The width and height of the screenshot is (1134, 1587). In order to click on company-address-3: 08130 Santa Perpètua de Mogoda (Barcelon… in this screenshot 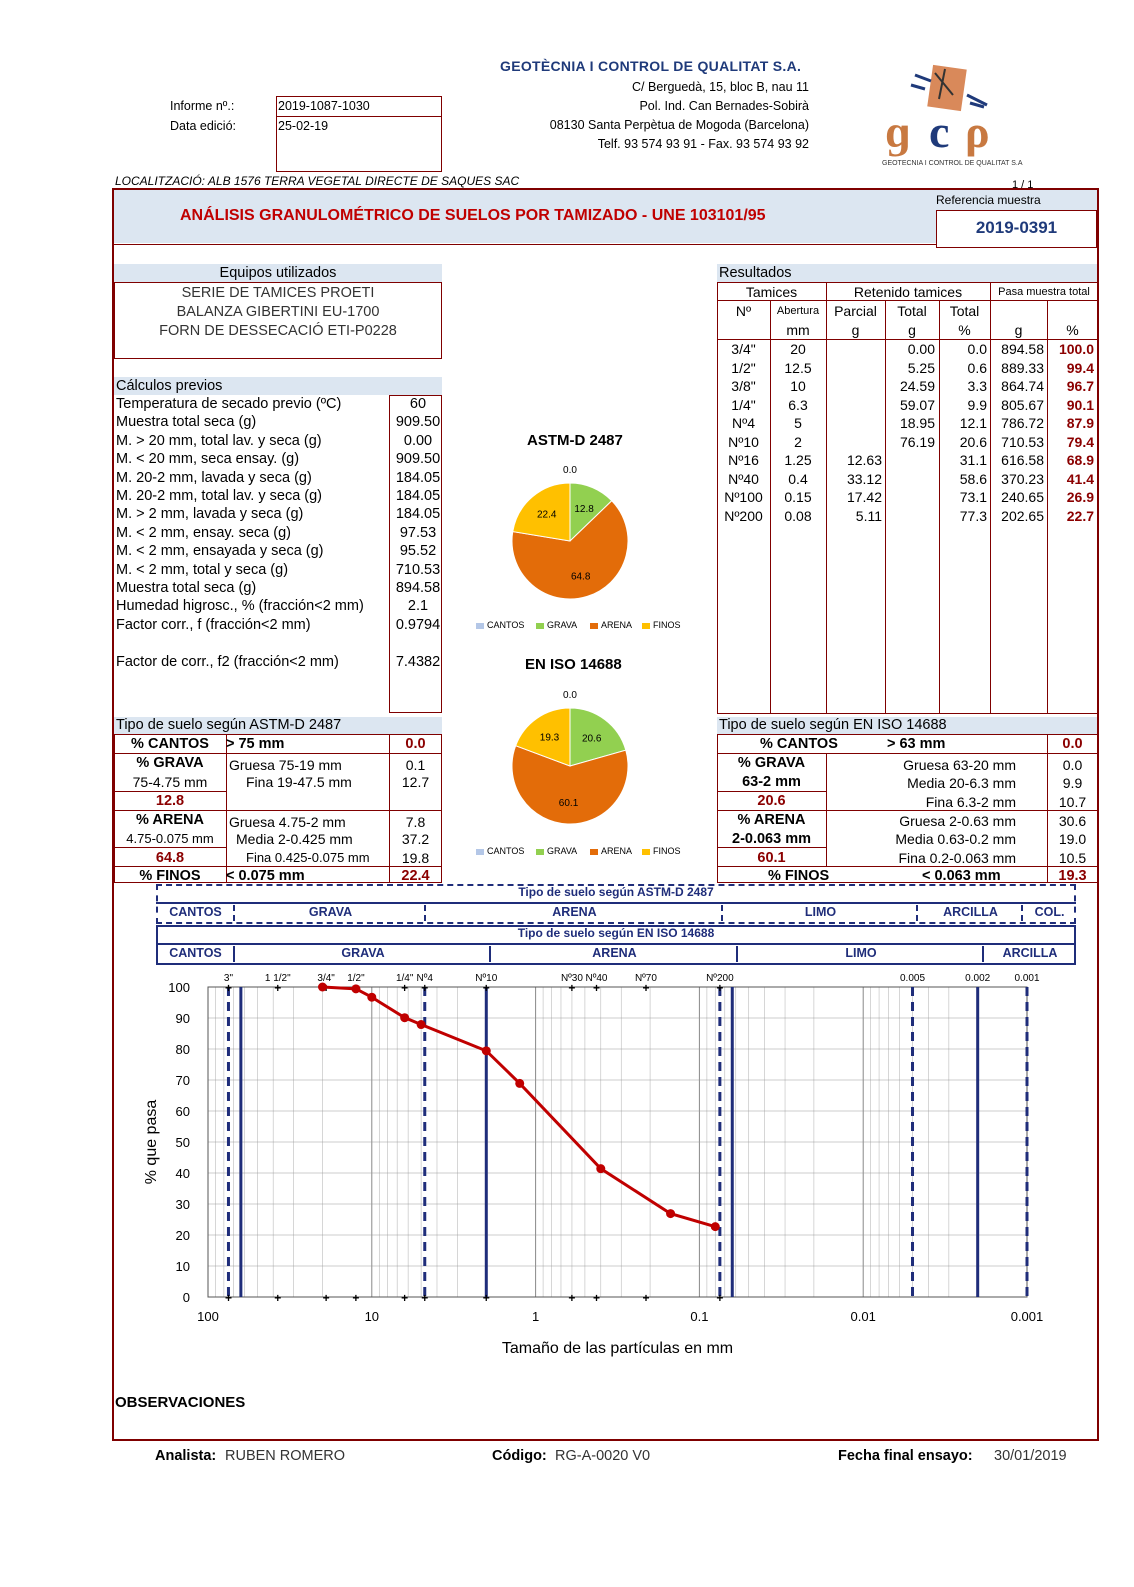, I will do `click(679, 125)`.